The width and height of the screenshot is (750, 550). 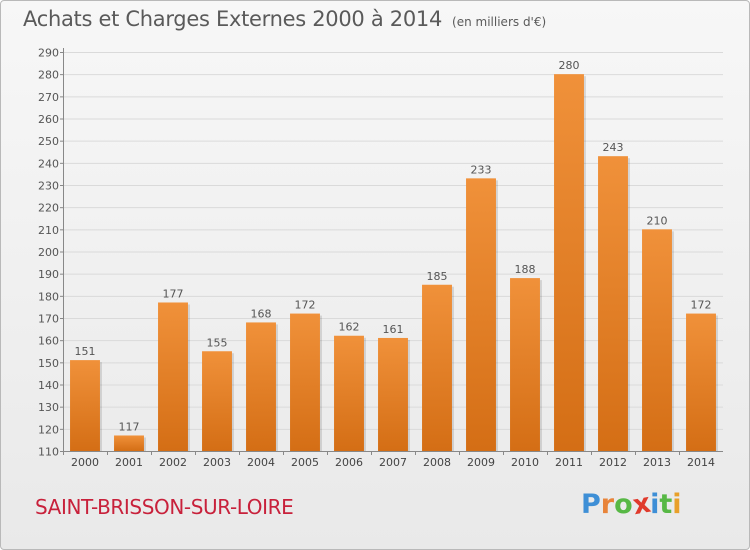 What do you see at coordinates (607, 504) in the screenshot?
I see `logo-letter: r` at bounding box center [607, 504].